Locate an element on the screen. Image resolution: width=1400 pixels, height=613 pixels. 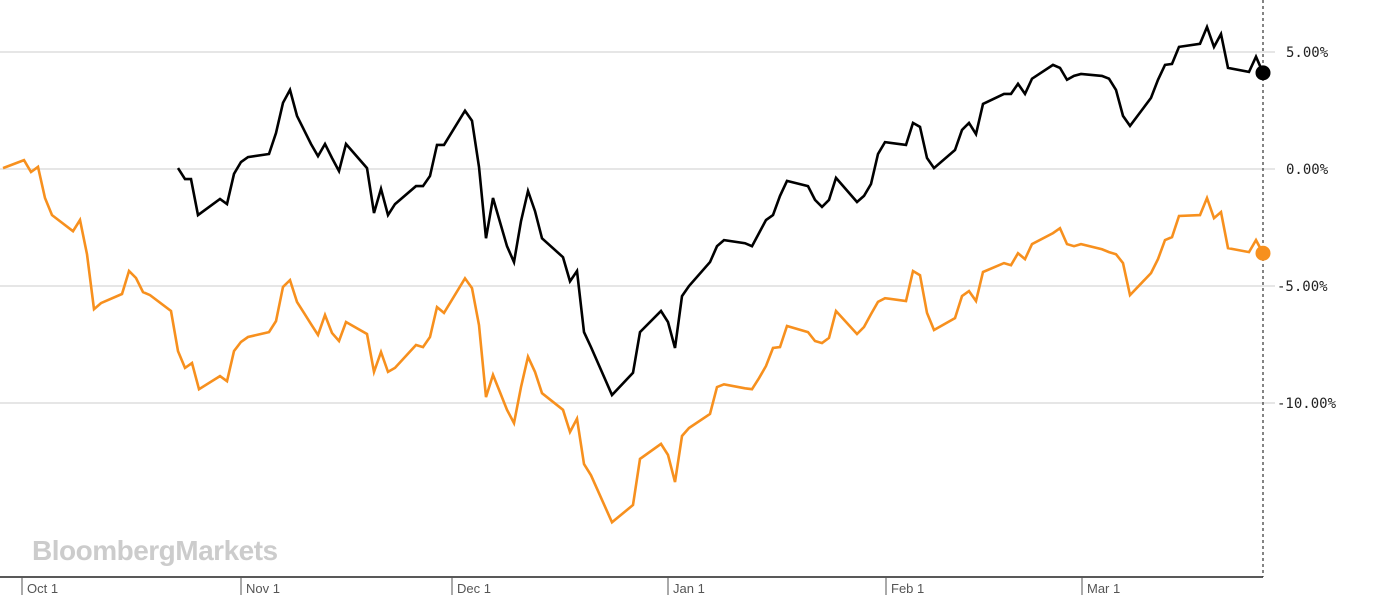
x-tick-label: Nov 1 is located at coordinates (263, 588).